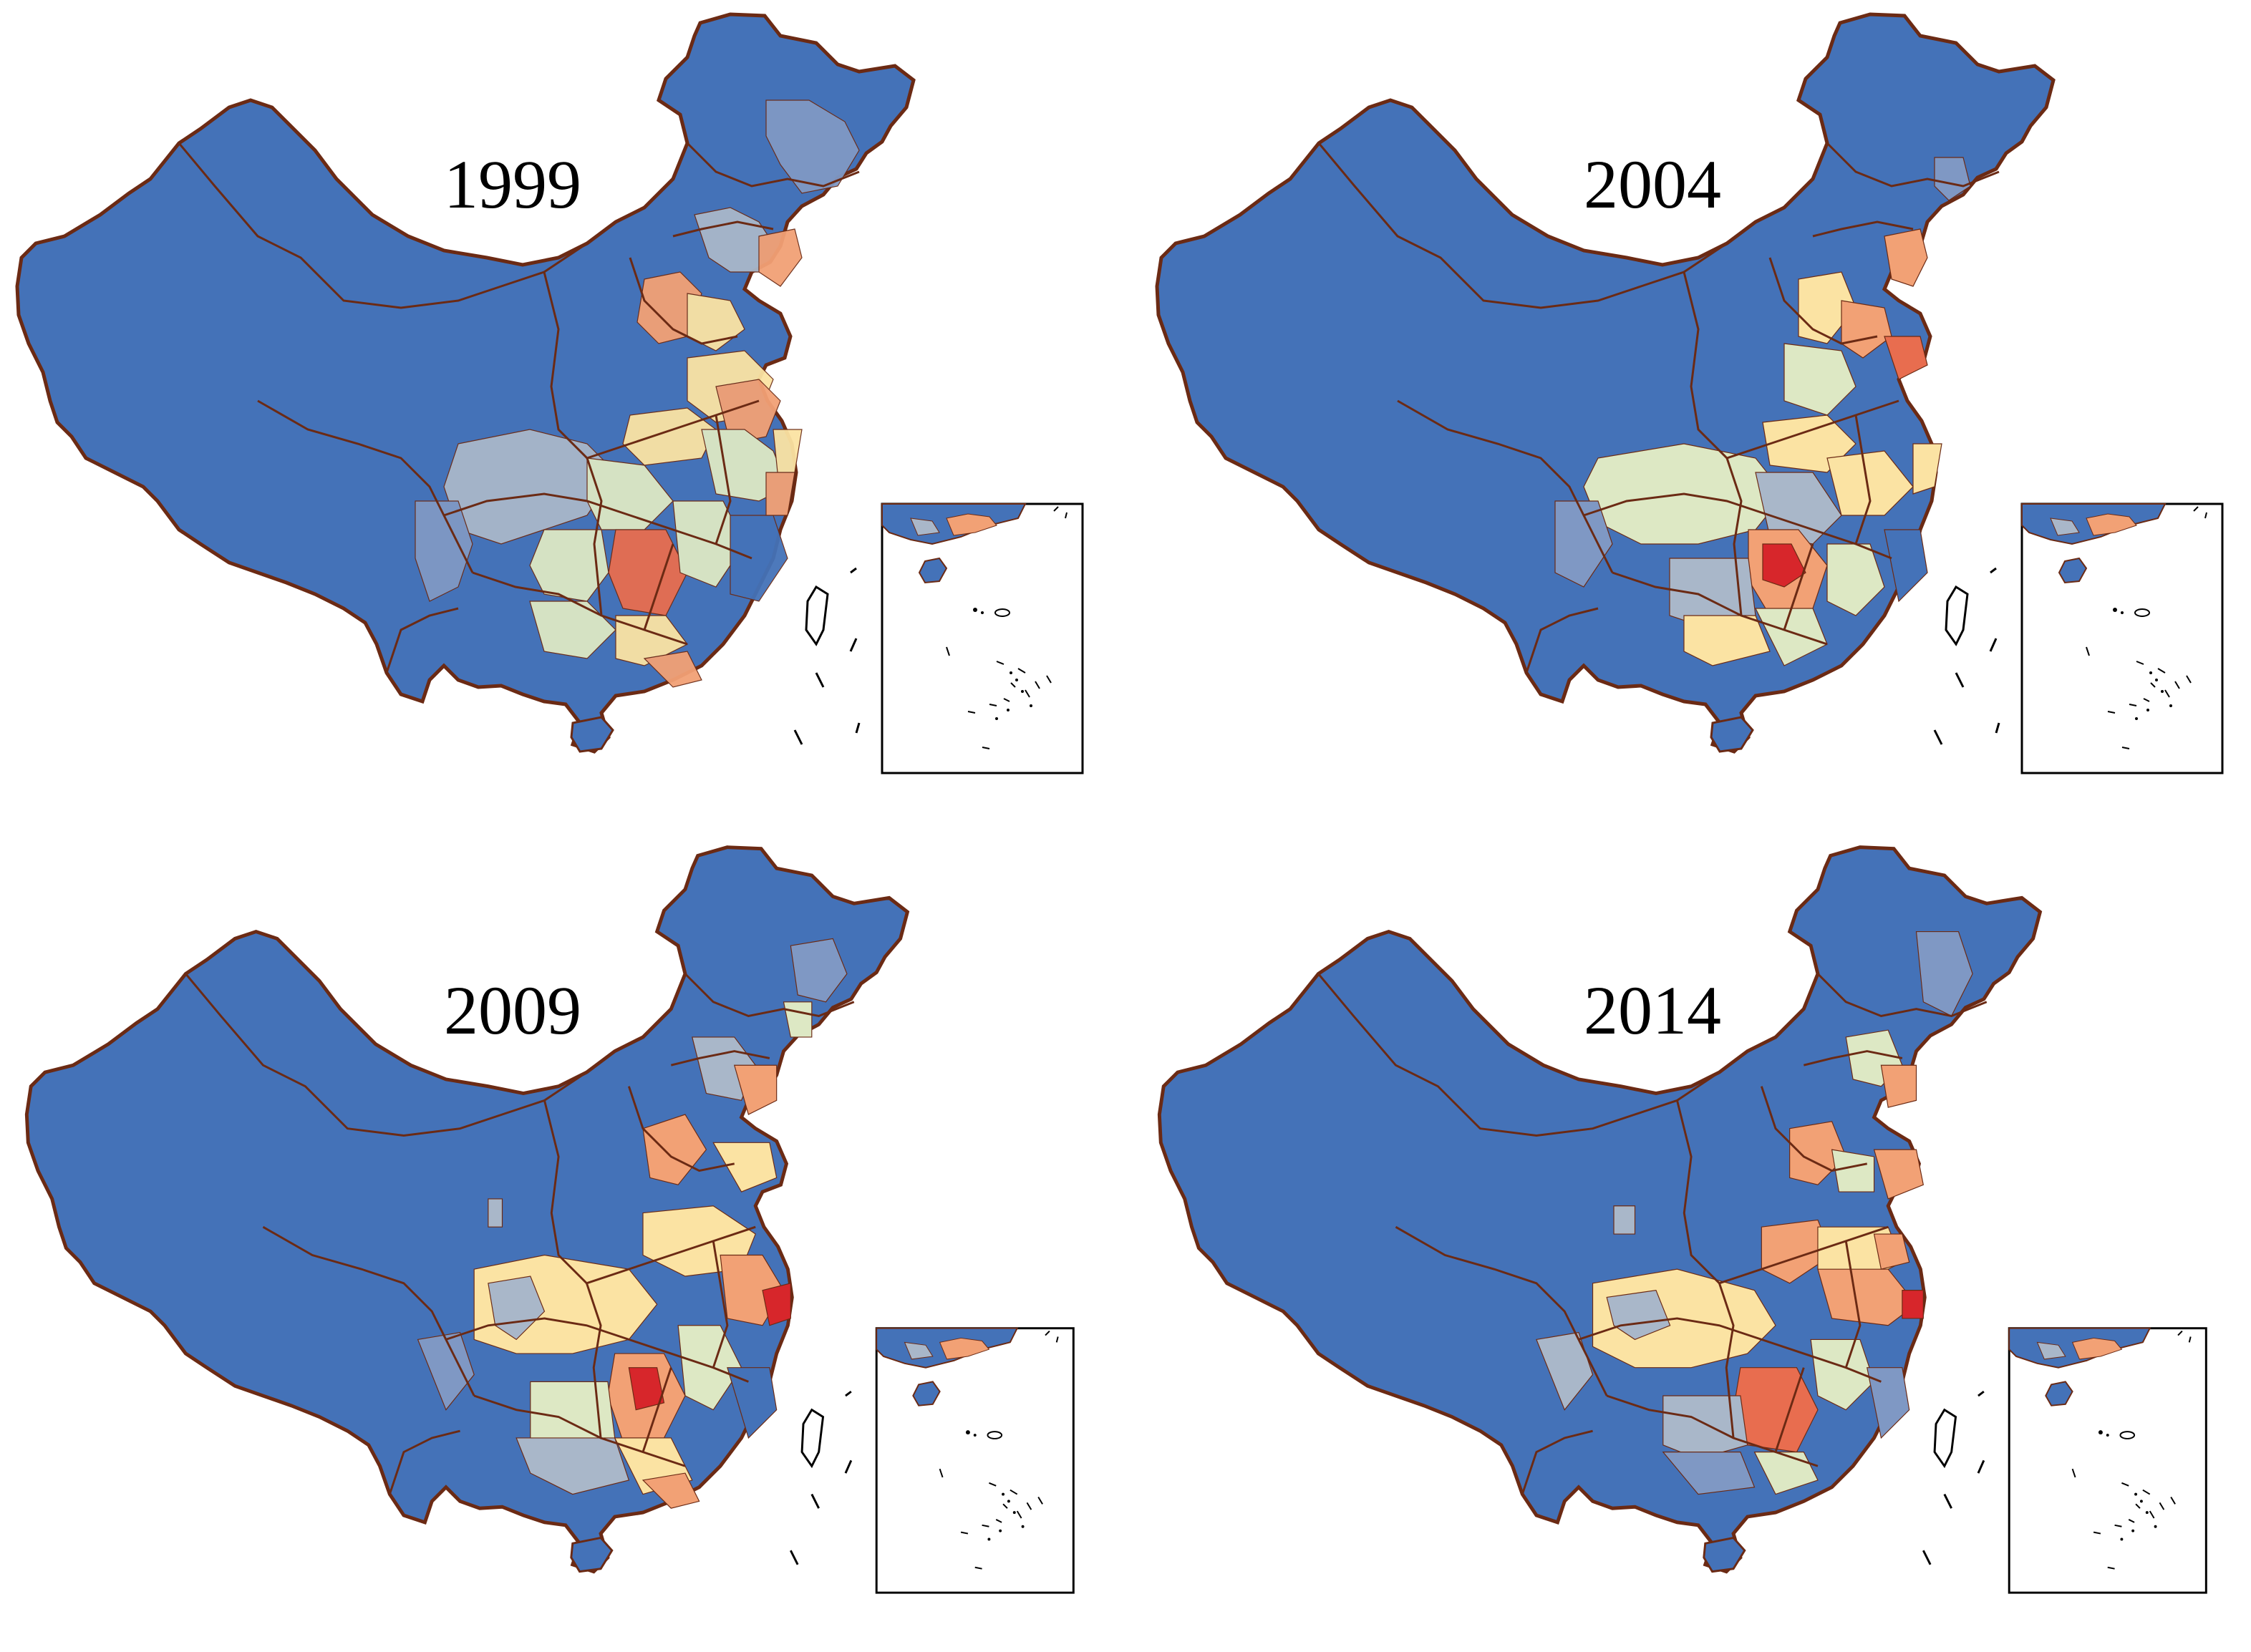 This screenshot has height=1652, width=2251. What do you see at coordinates (1652, 184) in the screenshot?
I see `year-label: 2004` at bounding box center [1652, 184].